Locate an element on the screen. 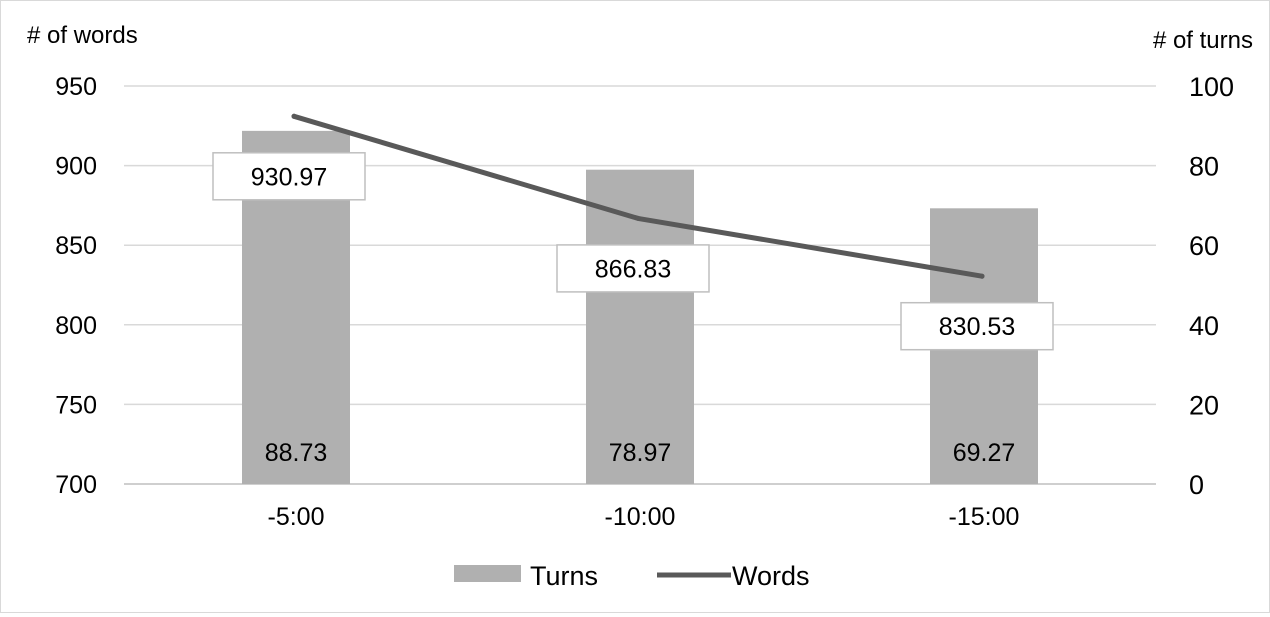  x-category-label: -10:00 is located at coordinates (640, 517).